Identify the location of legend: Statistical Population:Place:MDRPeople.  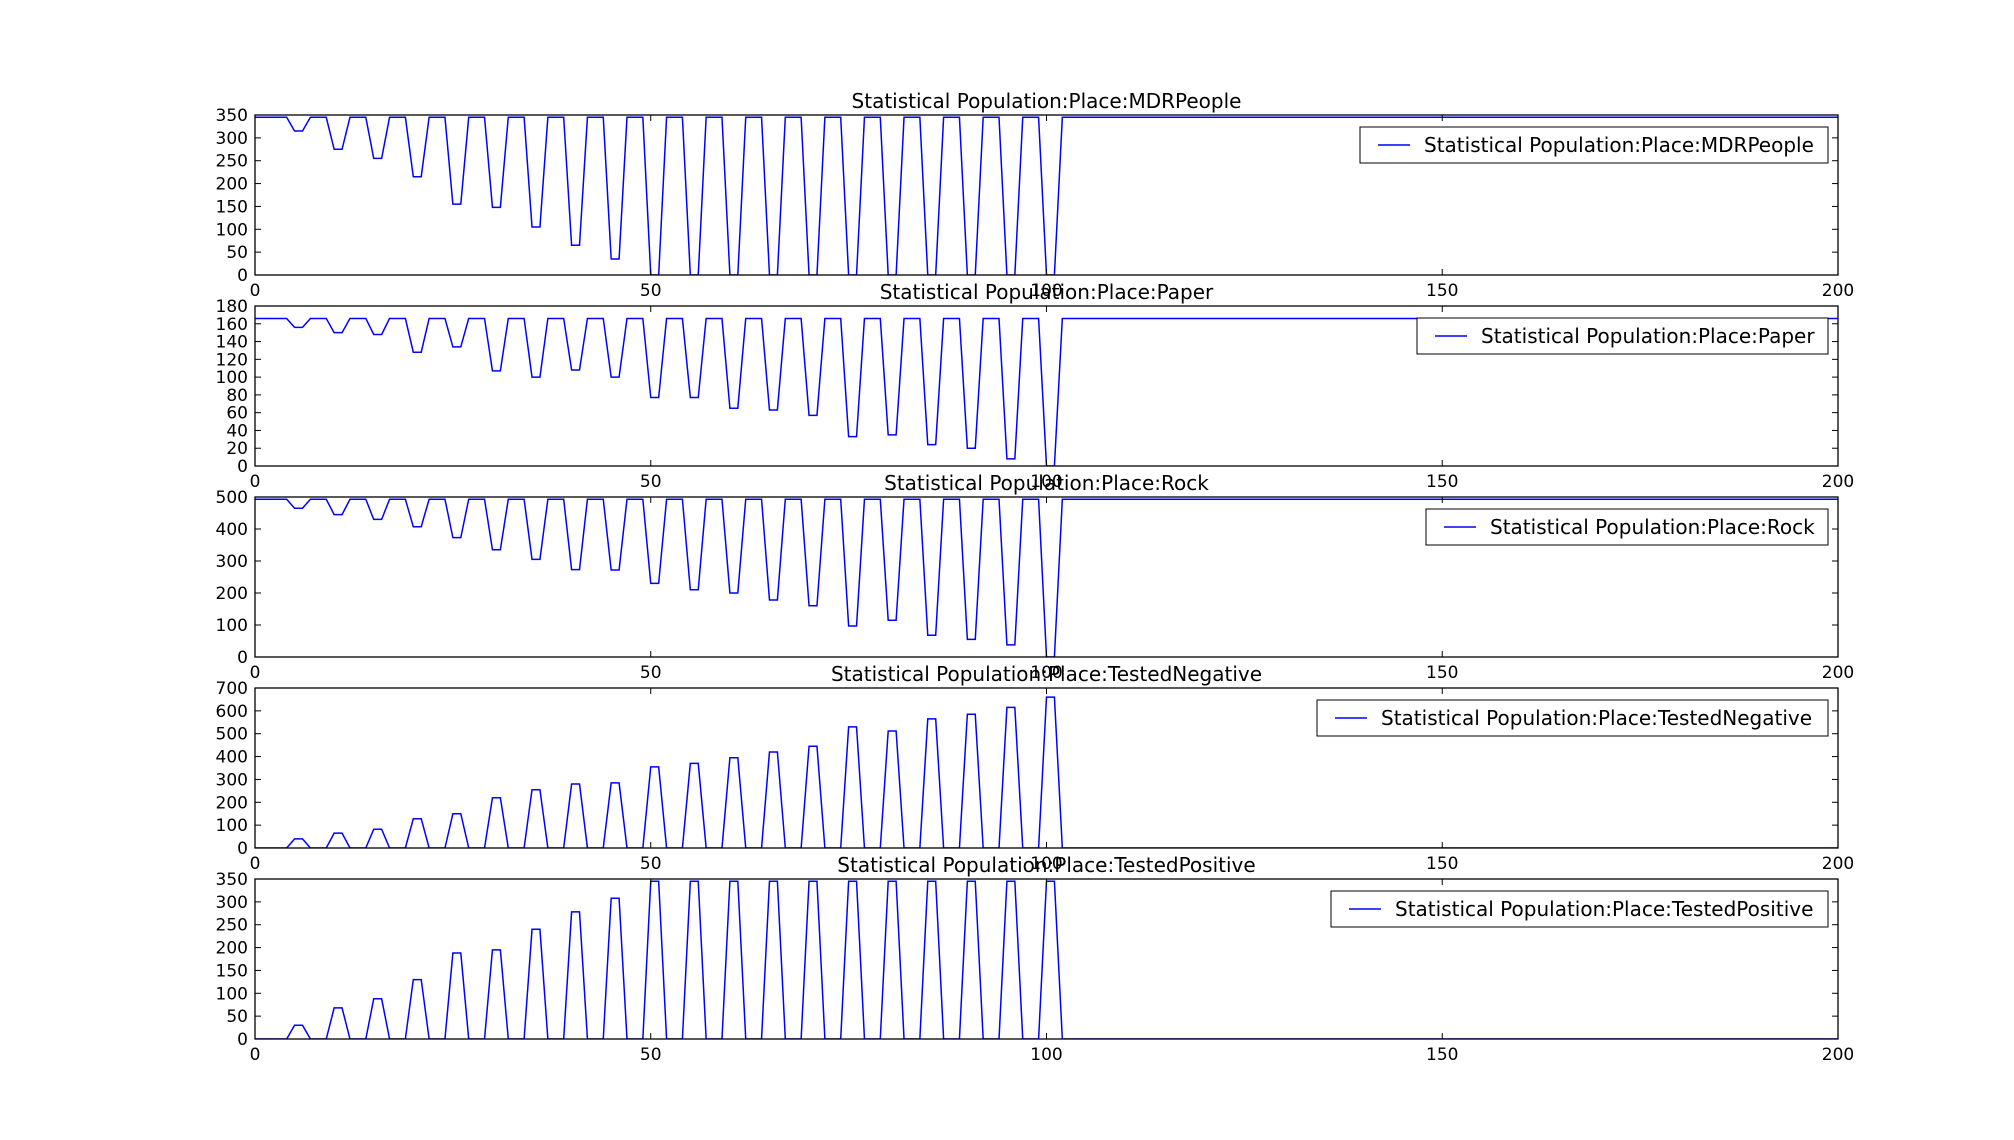
(1594, 145).